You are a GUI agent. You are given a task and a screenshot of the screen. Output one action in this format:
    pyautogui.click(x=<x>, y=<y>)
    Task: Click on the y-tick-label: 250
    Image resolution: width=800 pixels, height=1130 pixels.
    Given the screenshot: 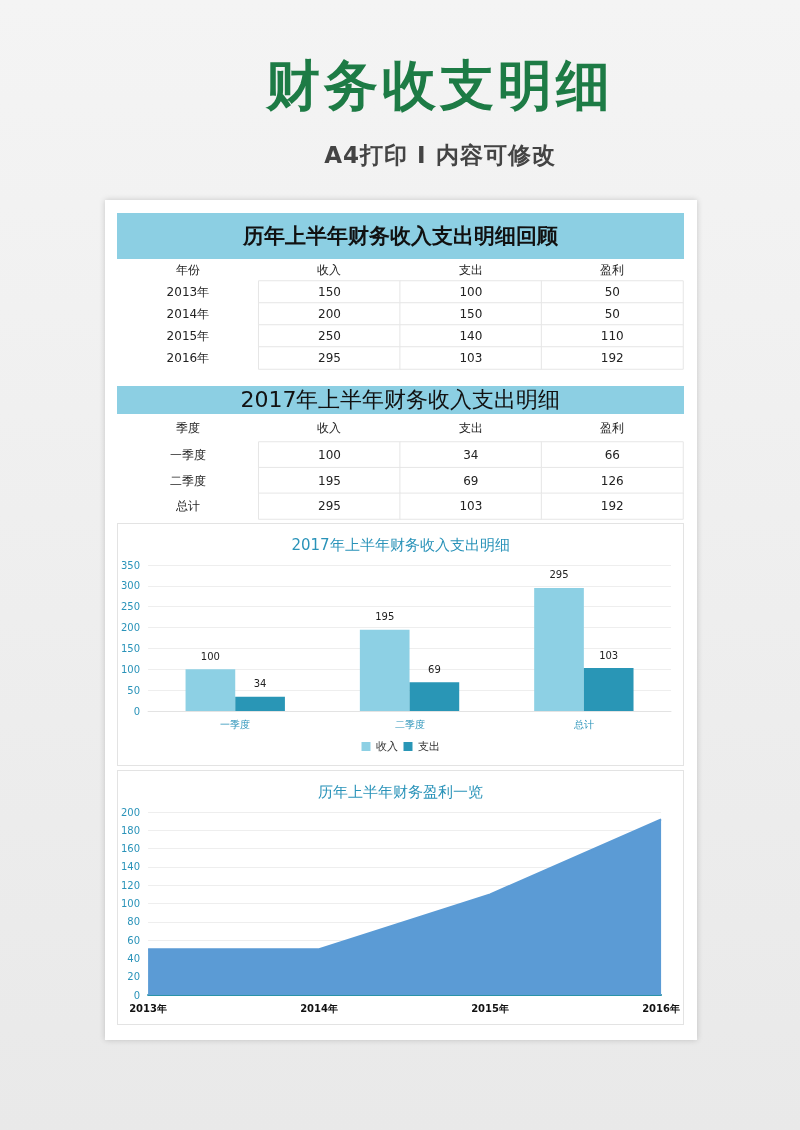 What is the action you would take?
    pyautogui.click(x=130, y=607)
    